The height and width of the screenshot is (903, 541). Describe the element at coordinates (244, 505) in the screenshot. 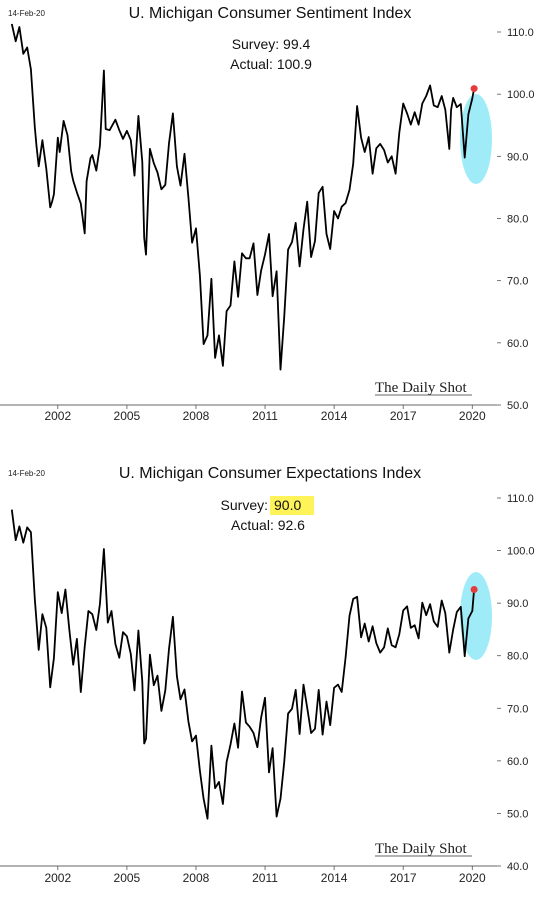

I see `survey-annotation: Survey:` at that location.